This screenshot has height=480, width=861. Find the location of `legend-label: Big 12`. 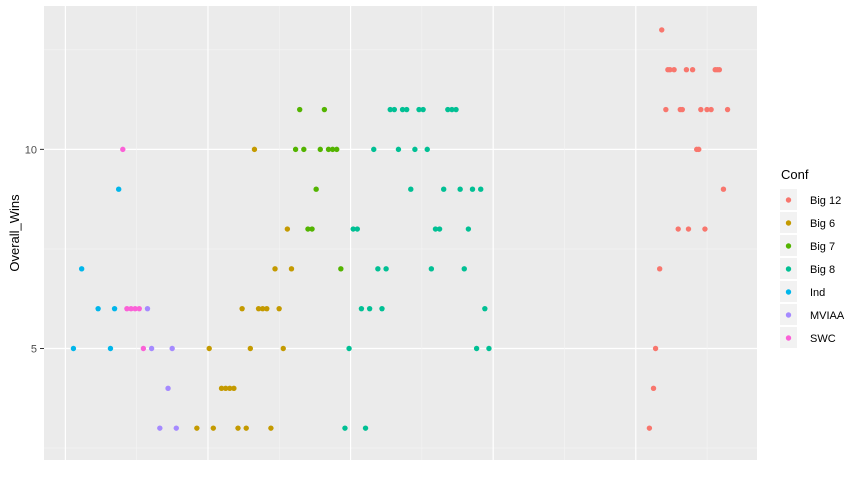

legend-label: Big 12 is located at coordinates (825, 201).